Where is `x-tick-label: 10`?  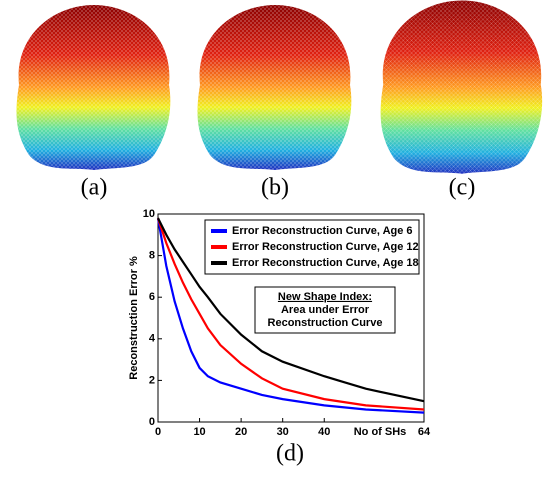
x-tick-label: 10 is located at coordinates (199, 432).